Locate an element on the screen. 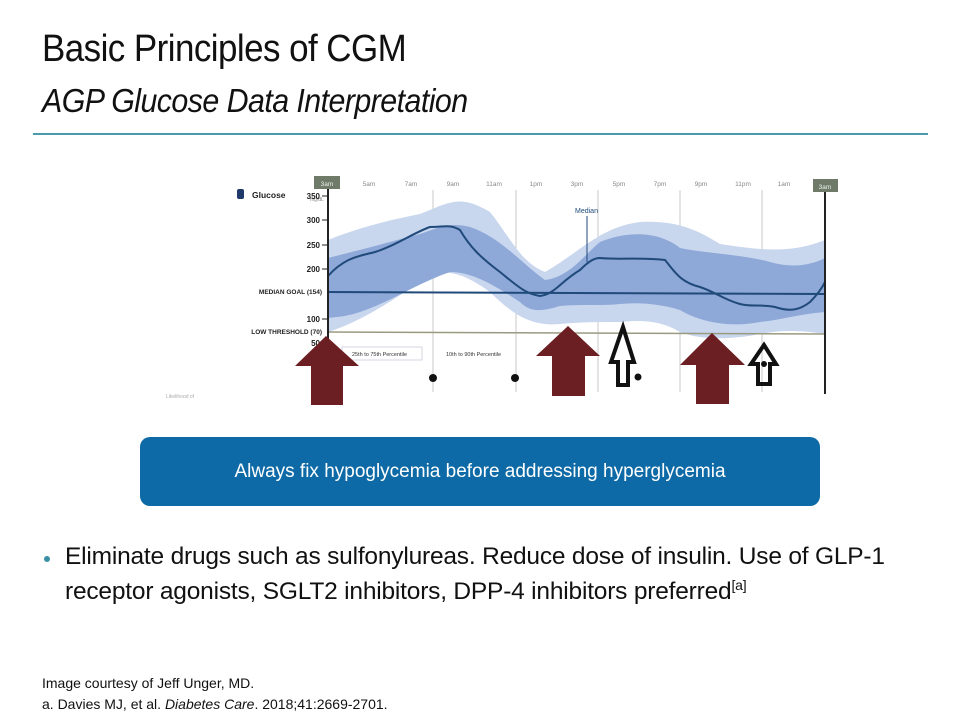 The height and width of the screenshot is (720, 960). end-time-highlight is located at coordinates (825, 185).